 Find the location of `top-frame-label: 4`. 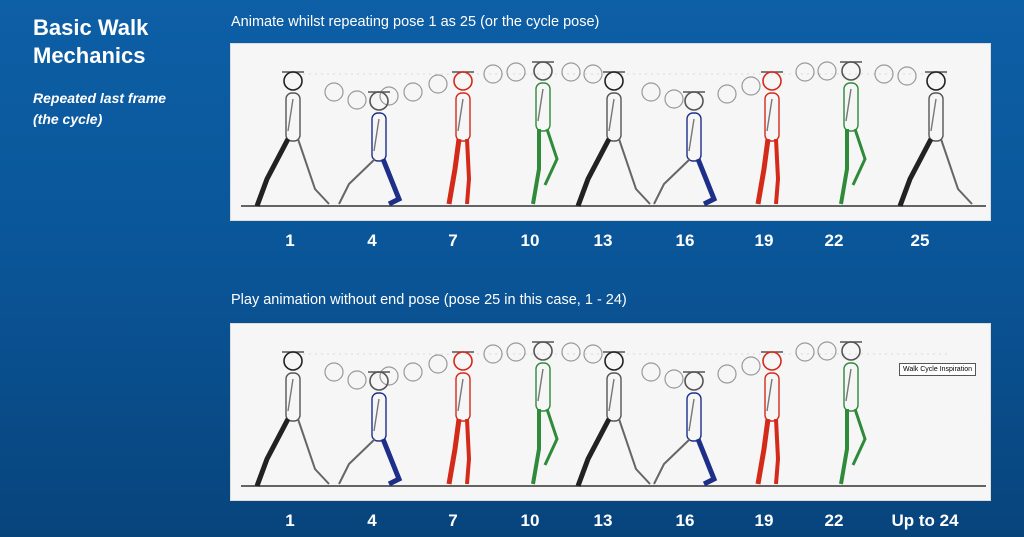

top-frame-label: 4 is located at coordinates (372, 240).